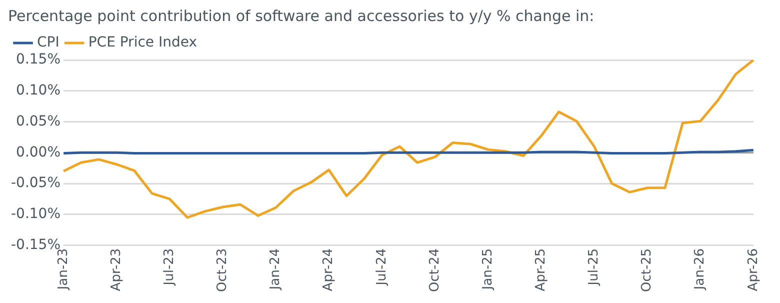 This screenshot has width=780, height=303. Describe the element at coordinates (38, 121) in the screenshot. I see `y-tick-label: 0.05%` at that location.